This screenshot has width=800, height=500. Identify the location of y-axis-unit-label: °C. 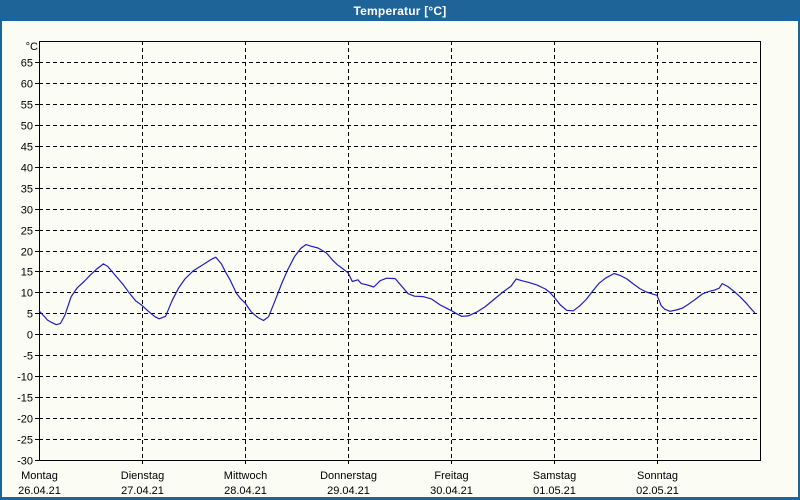
(32, 47).